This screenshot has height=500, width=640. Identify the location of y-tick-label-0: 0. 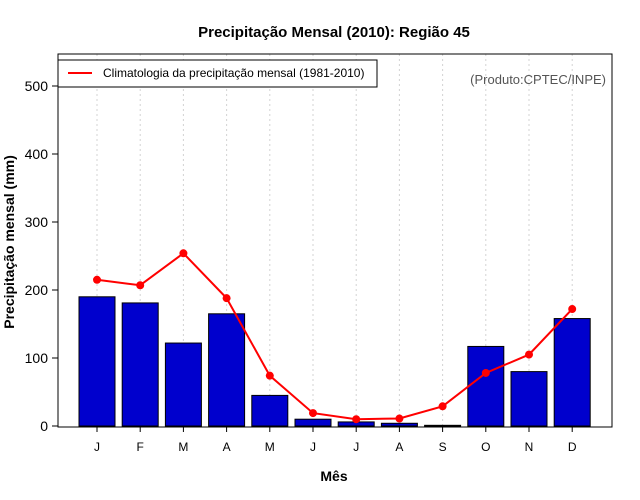
(44, 426).